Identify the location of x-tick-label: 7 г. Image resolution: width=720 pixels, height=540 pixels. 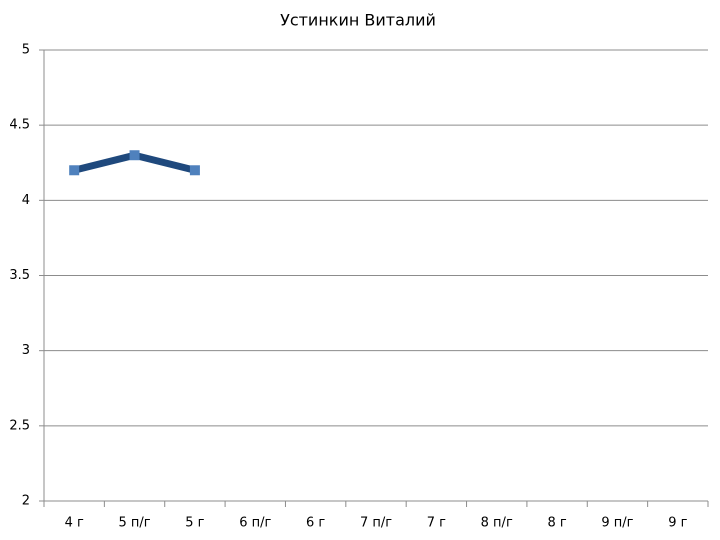
(436, 523).